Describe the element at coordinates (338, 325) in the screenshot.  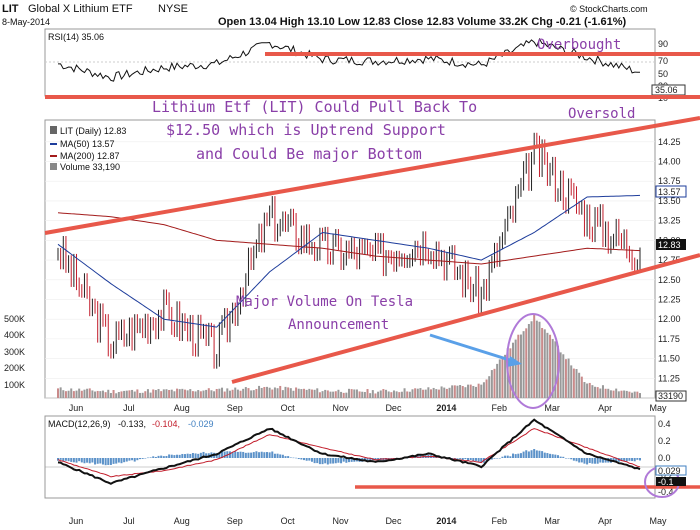
I see `volume-note-line-2: Announcement` at that location.